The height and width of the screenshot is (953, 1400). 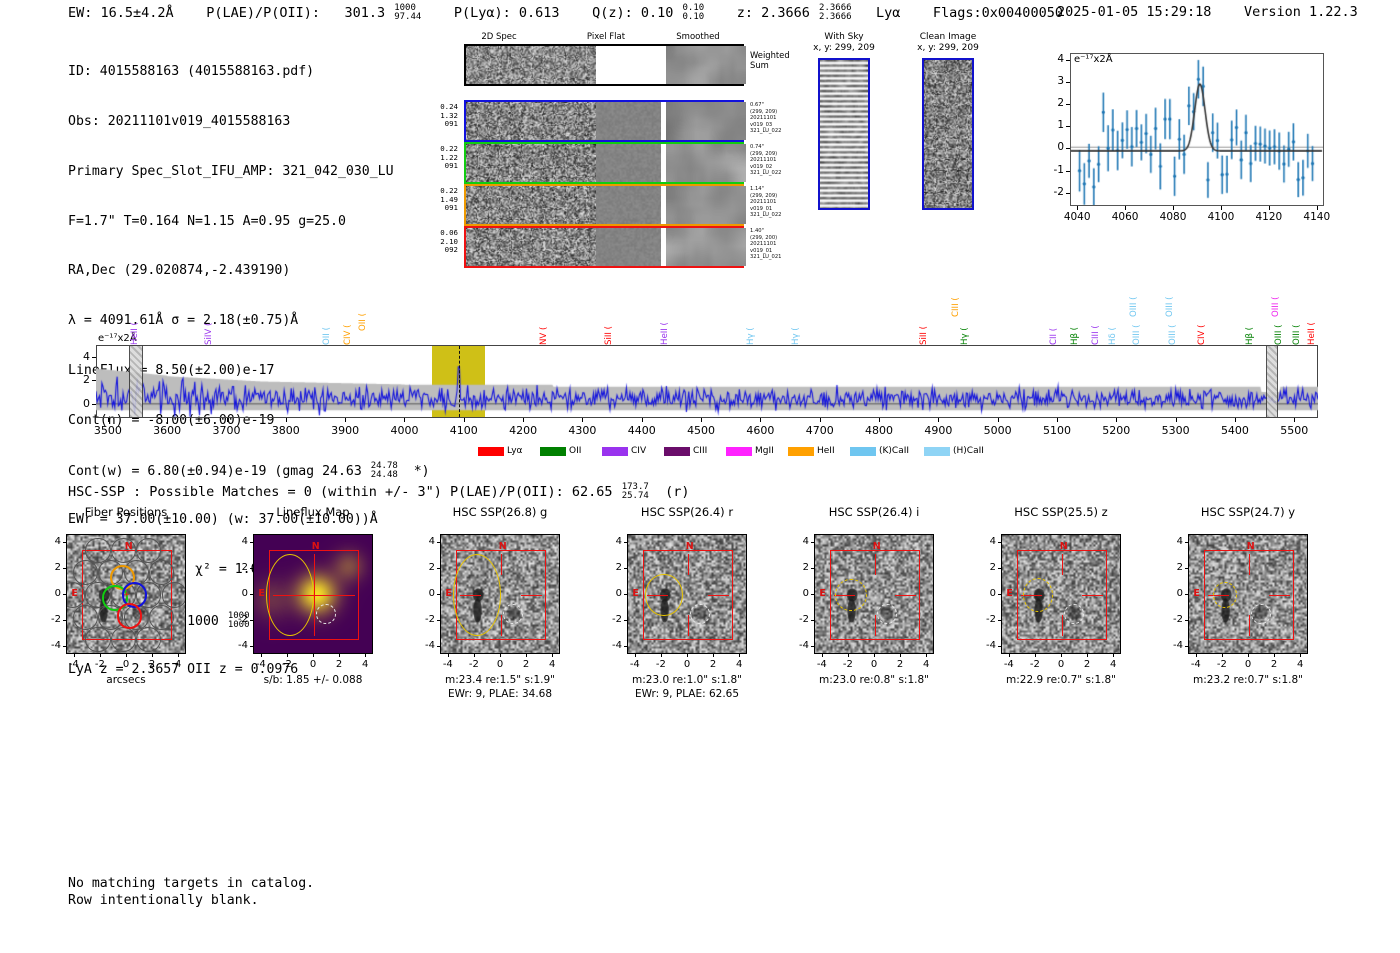 I want to click on ion-label: CIV (, so click(x=1202, y=335).